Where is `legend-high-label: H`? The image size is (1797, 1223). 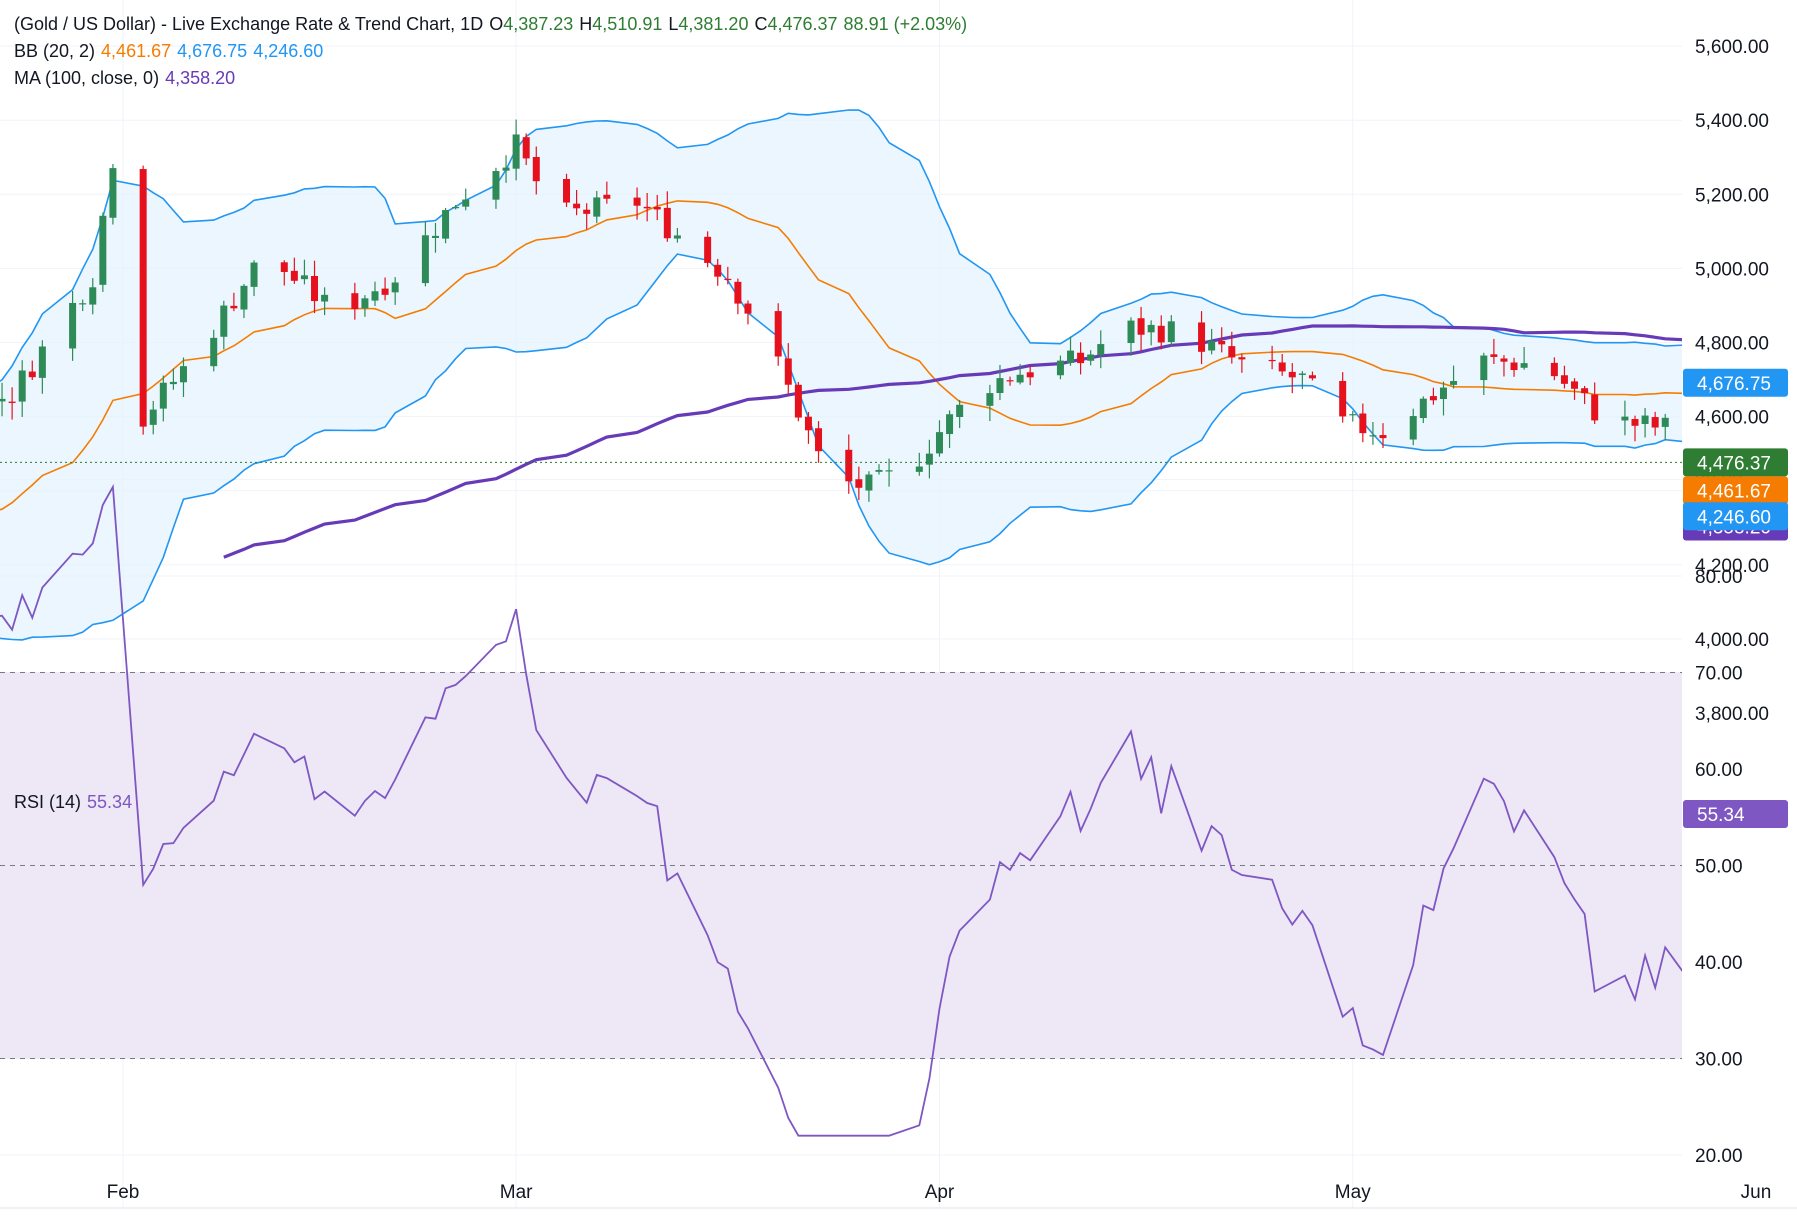 legend-high-label: H is located at coordinates (586, 24).